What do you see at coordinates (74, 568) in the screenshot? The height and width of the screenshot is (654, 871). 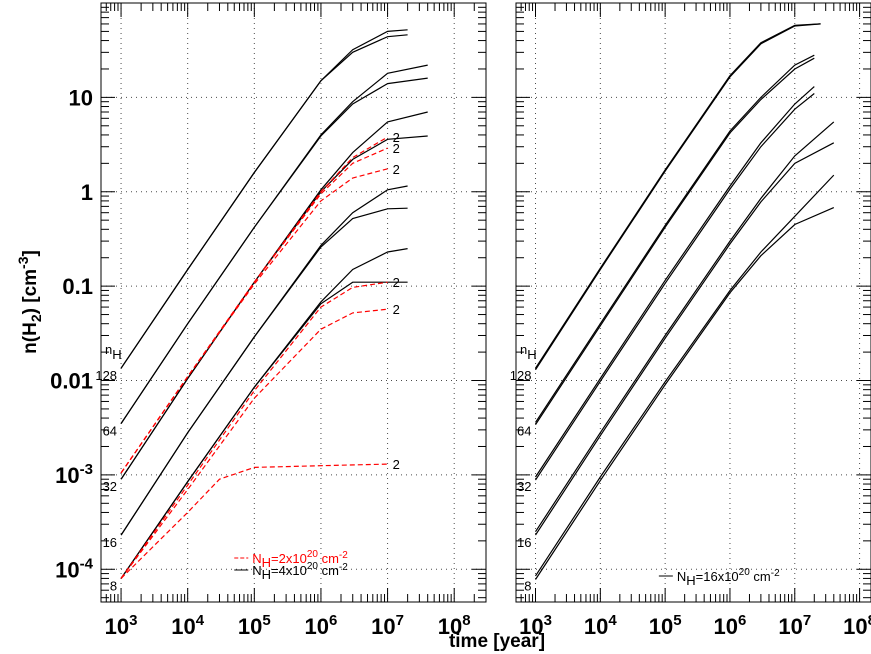 I see `y-tick-label: 10⁻⁴` at bounding box center [74, 568].